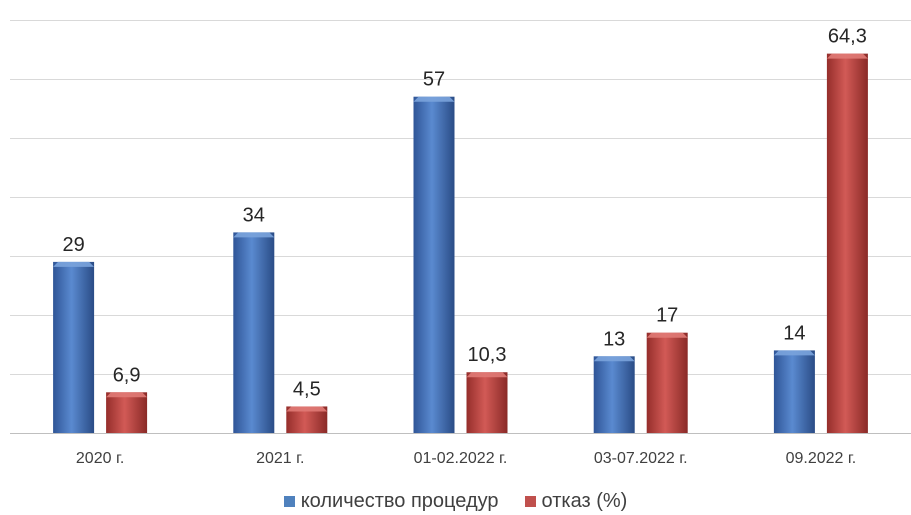  I want to click on x-tick-label: 2020 г., so click(100, 458).